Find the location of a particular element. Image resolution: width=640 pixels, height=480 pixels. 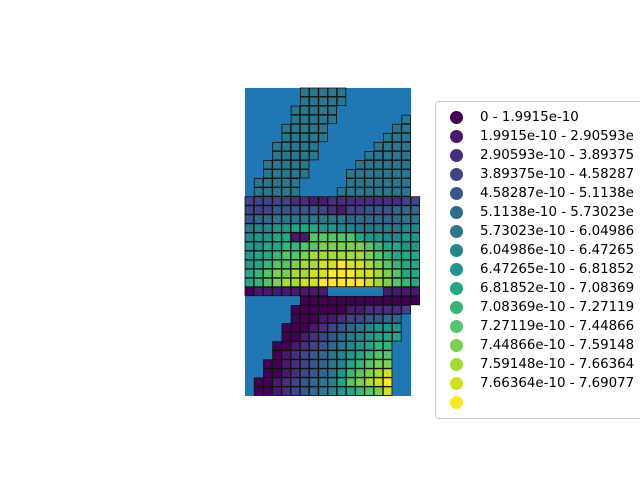

legend-label: 7.44866e-10 - 7.59148 is located at coordinates (557, 345).